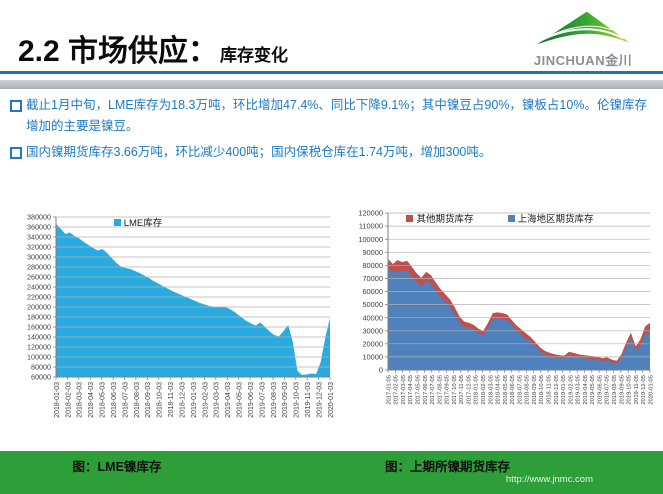 Image resolution: width=663 pixels, height=494 pixels. What do you see at coordinates (372, 317) in the screenshot?
I see `svg-text: 40000` at bounding box center [372, 317].